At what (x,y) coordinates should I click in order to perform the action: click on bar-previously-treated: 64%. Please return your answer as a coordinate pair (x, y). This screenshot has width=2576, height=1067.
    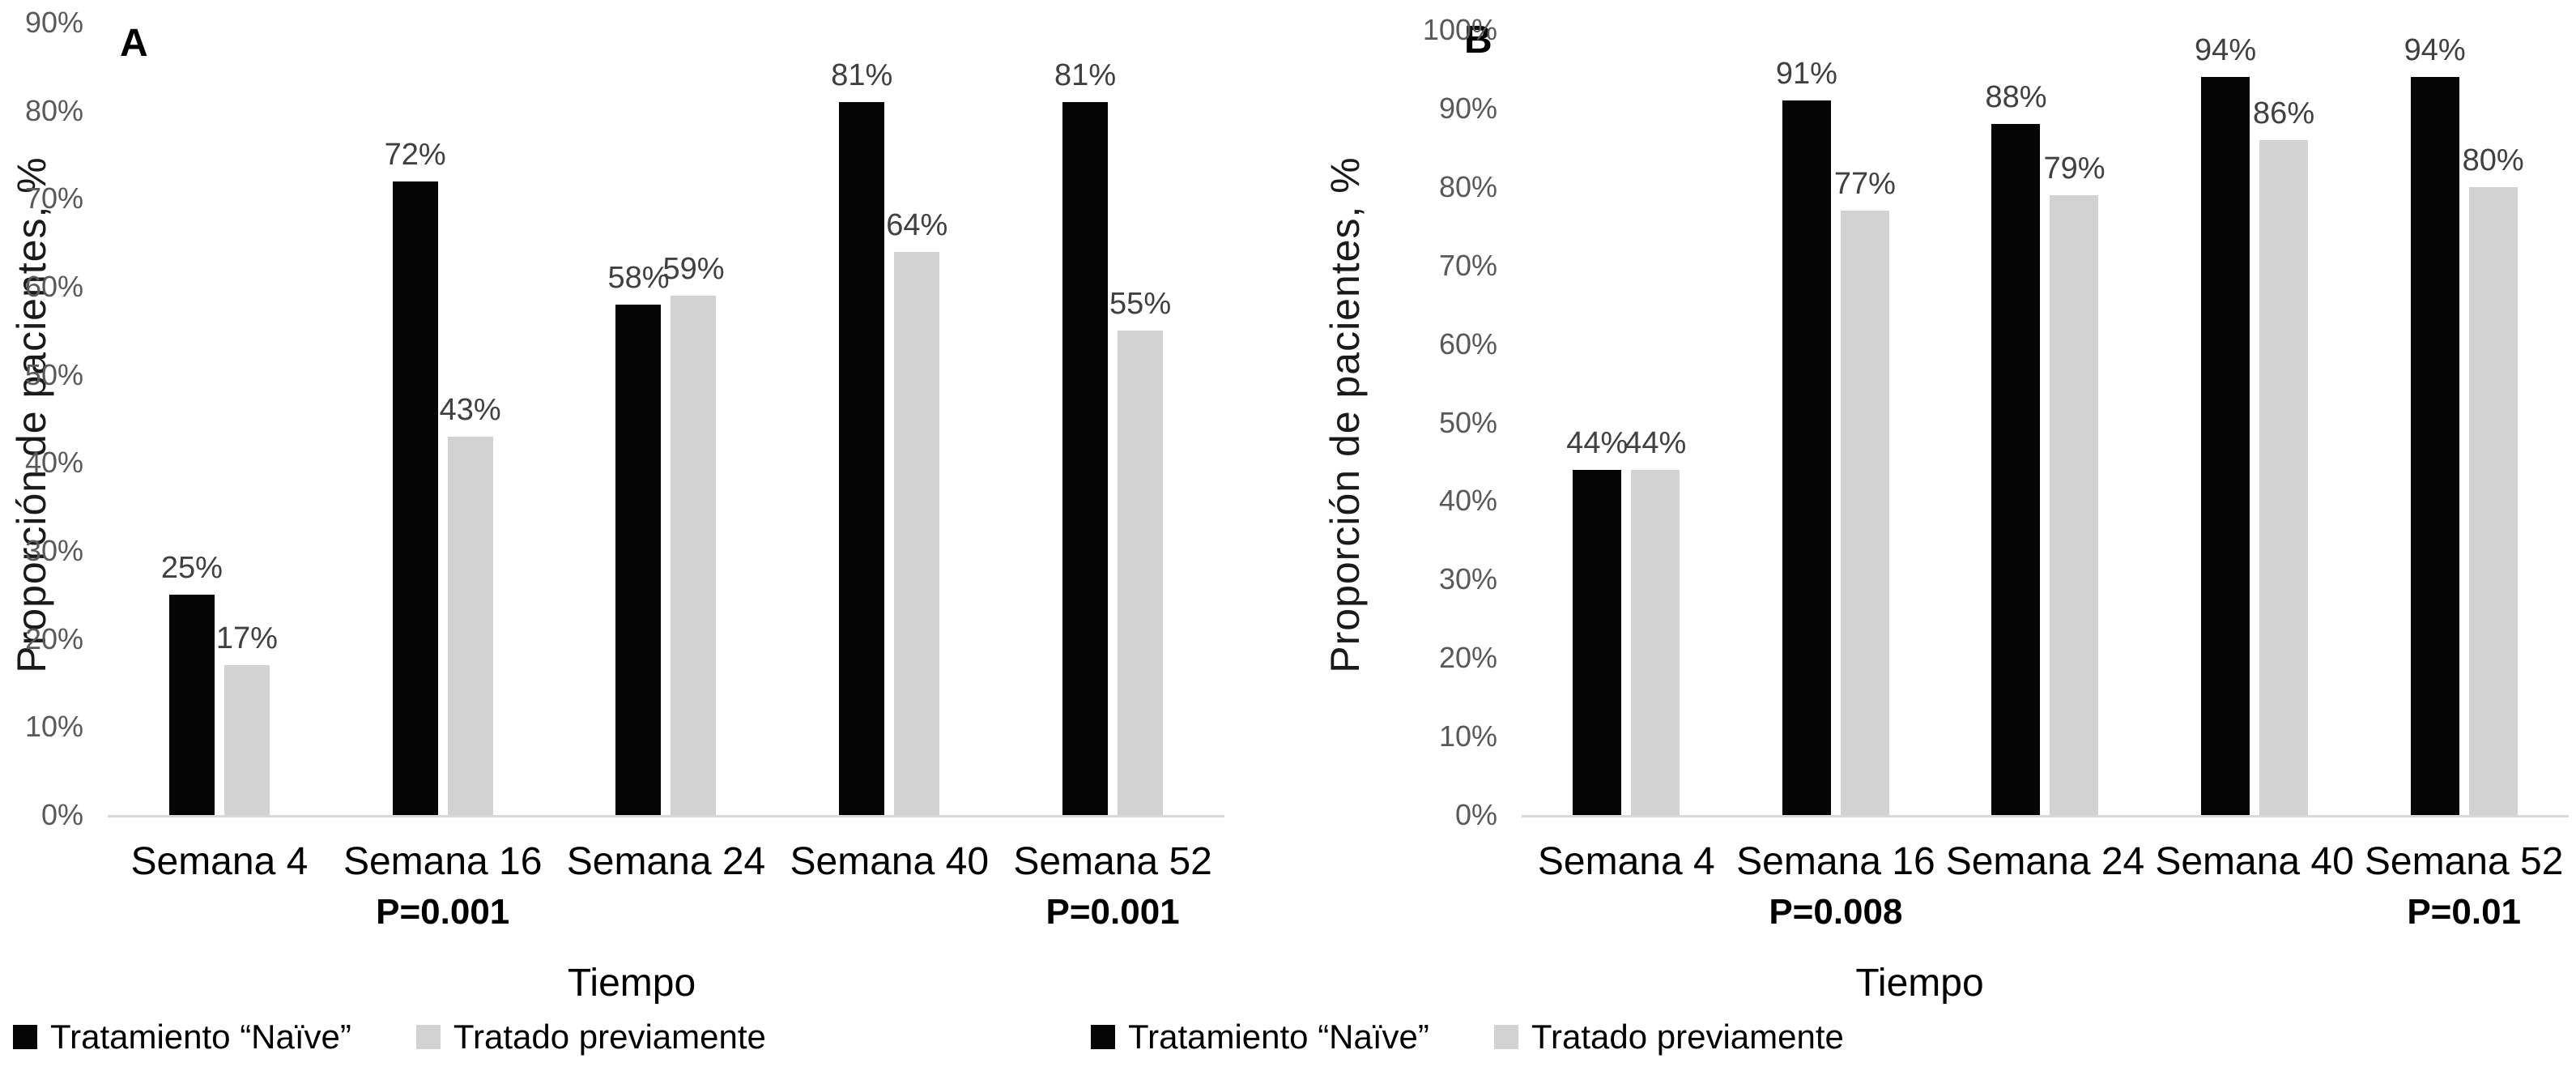
    Looking at the image, I should click on (916, 512).